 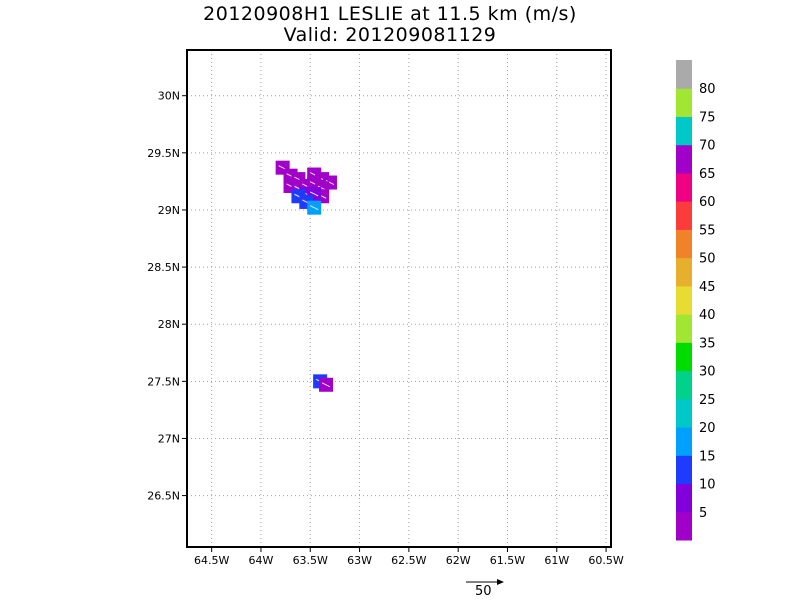 What do you see at coordinates (707, 456) in the screenshot?
I see `colorbar-label: 15` at bounding box center [707, 456].